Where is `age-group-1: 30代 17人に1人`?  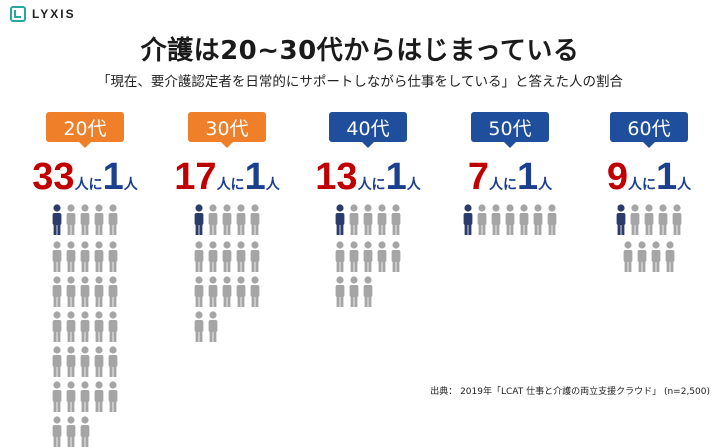
age-group-1: 30代 17人に1人 is located at coordinates (227, 227).